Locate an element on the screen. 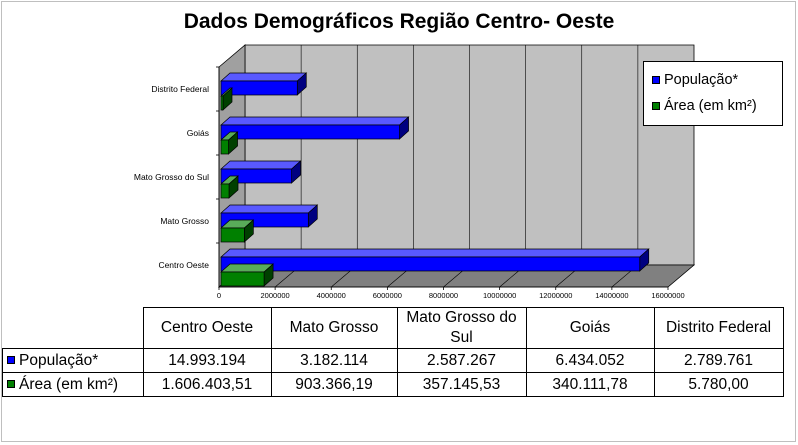 Image resolution: width=798 pixels, height=445 pixels. table-cell: 6.434.052 is located at coordinates (590, 360).